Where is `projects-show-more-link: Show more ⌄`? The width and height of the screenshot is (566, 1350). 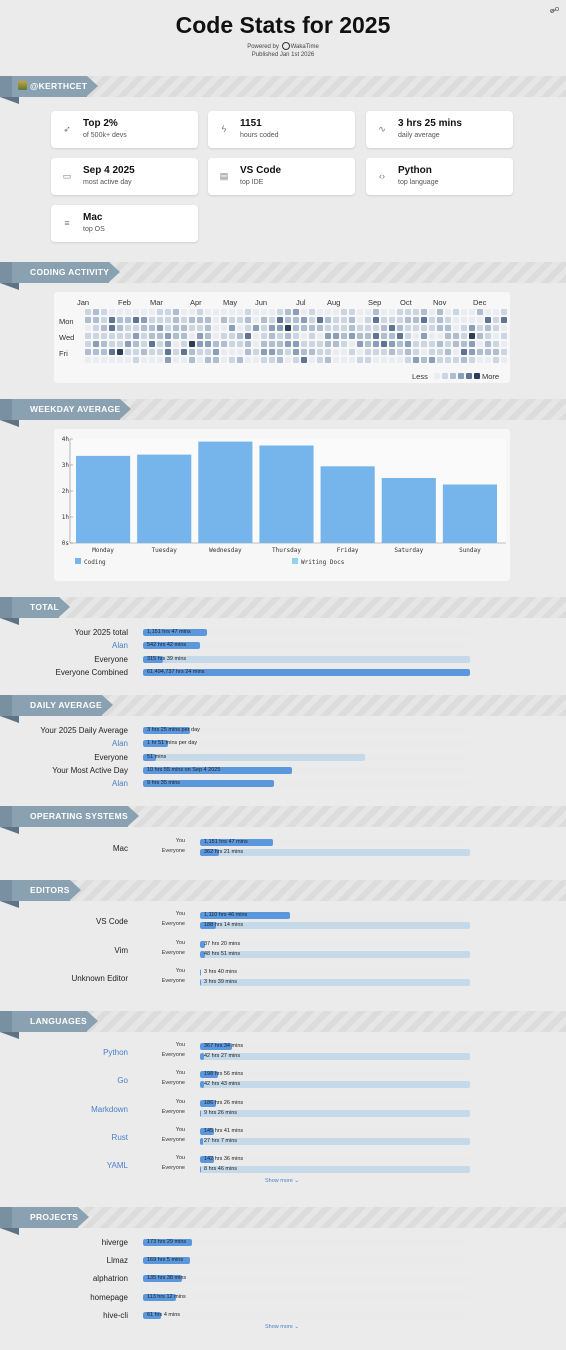 projects-show-more-link: Show more ⌄ is located at coordinates (282, 1327).